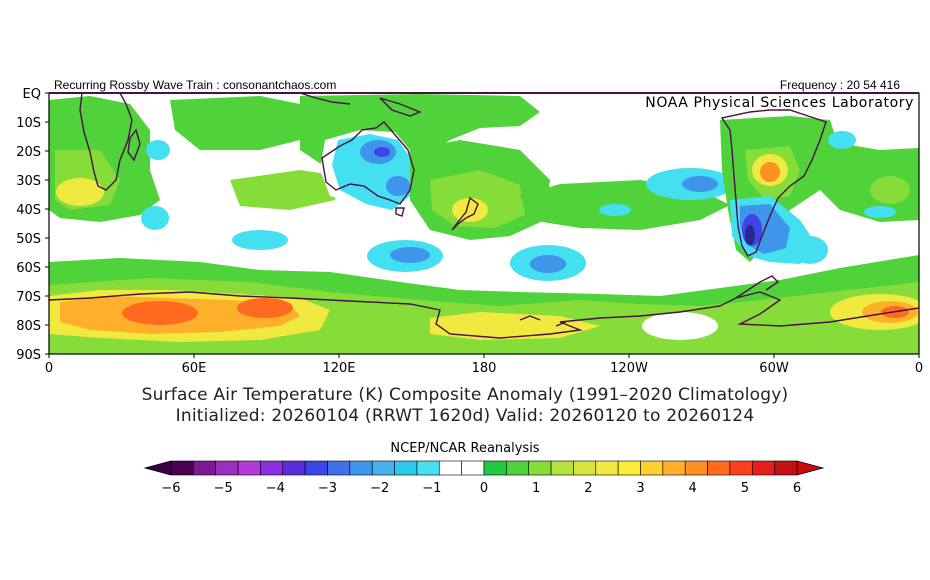  What do you see at coordinates (640, 488) in the screenshot?
I see `colorbar-tick-label: 3` at bounding box center [640, 488].